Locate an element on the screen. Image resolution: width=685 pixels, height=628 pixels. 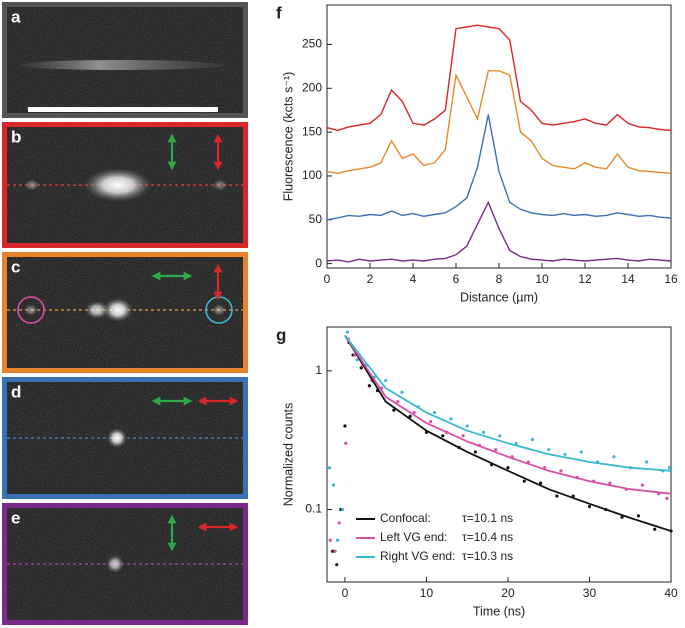
chart-label: g is located at coordinates (281, 334).